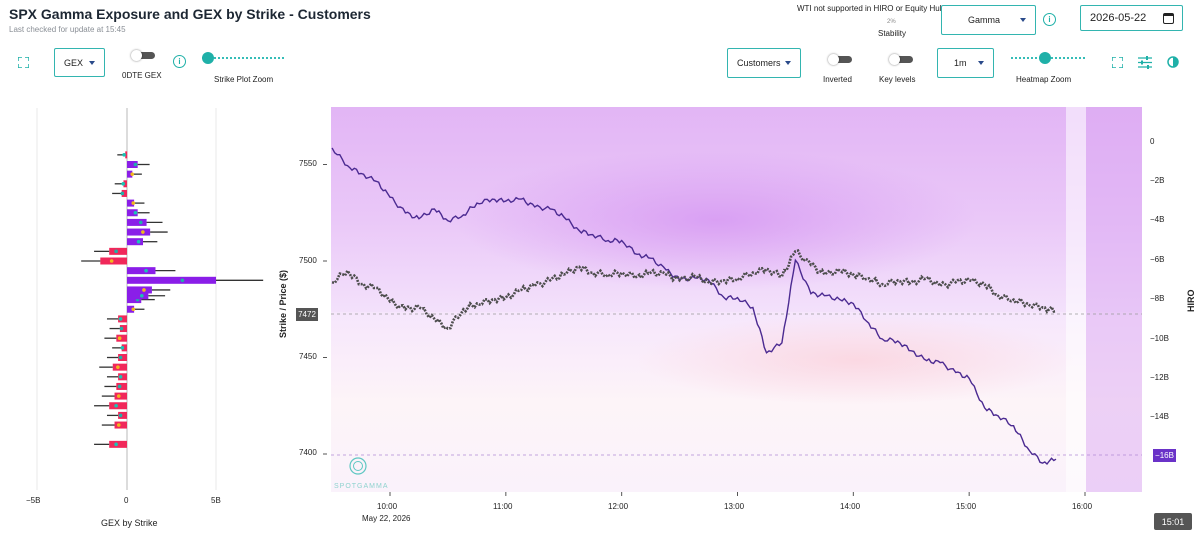 Image resolution: width=1200 pixels, height=534 pixels. I want to click on odte-gex-label: 0DTE GEX, so click(142, 75).